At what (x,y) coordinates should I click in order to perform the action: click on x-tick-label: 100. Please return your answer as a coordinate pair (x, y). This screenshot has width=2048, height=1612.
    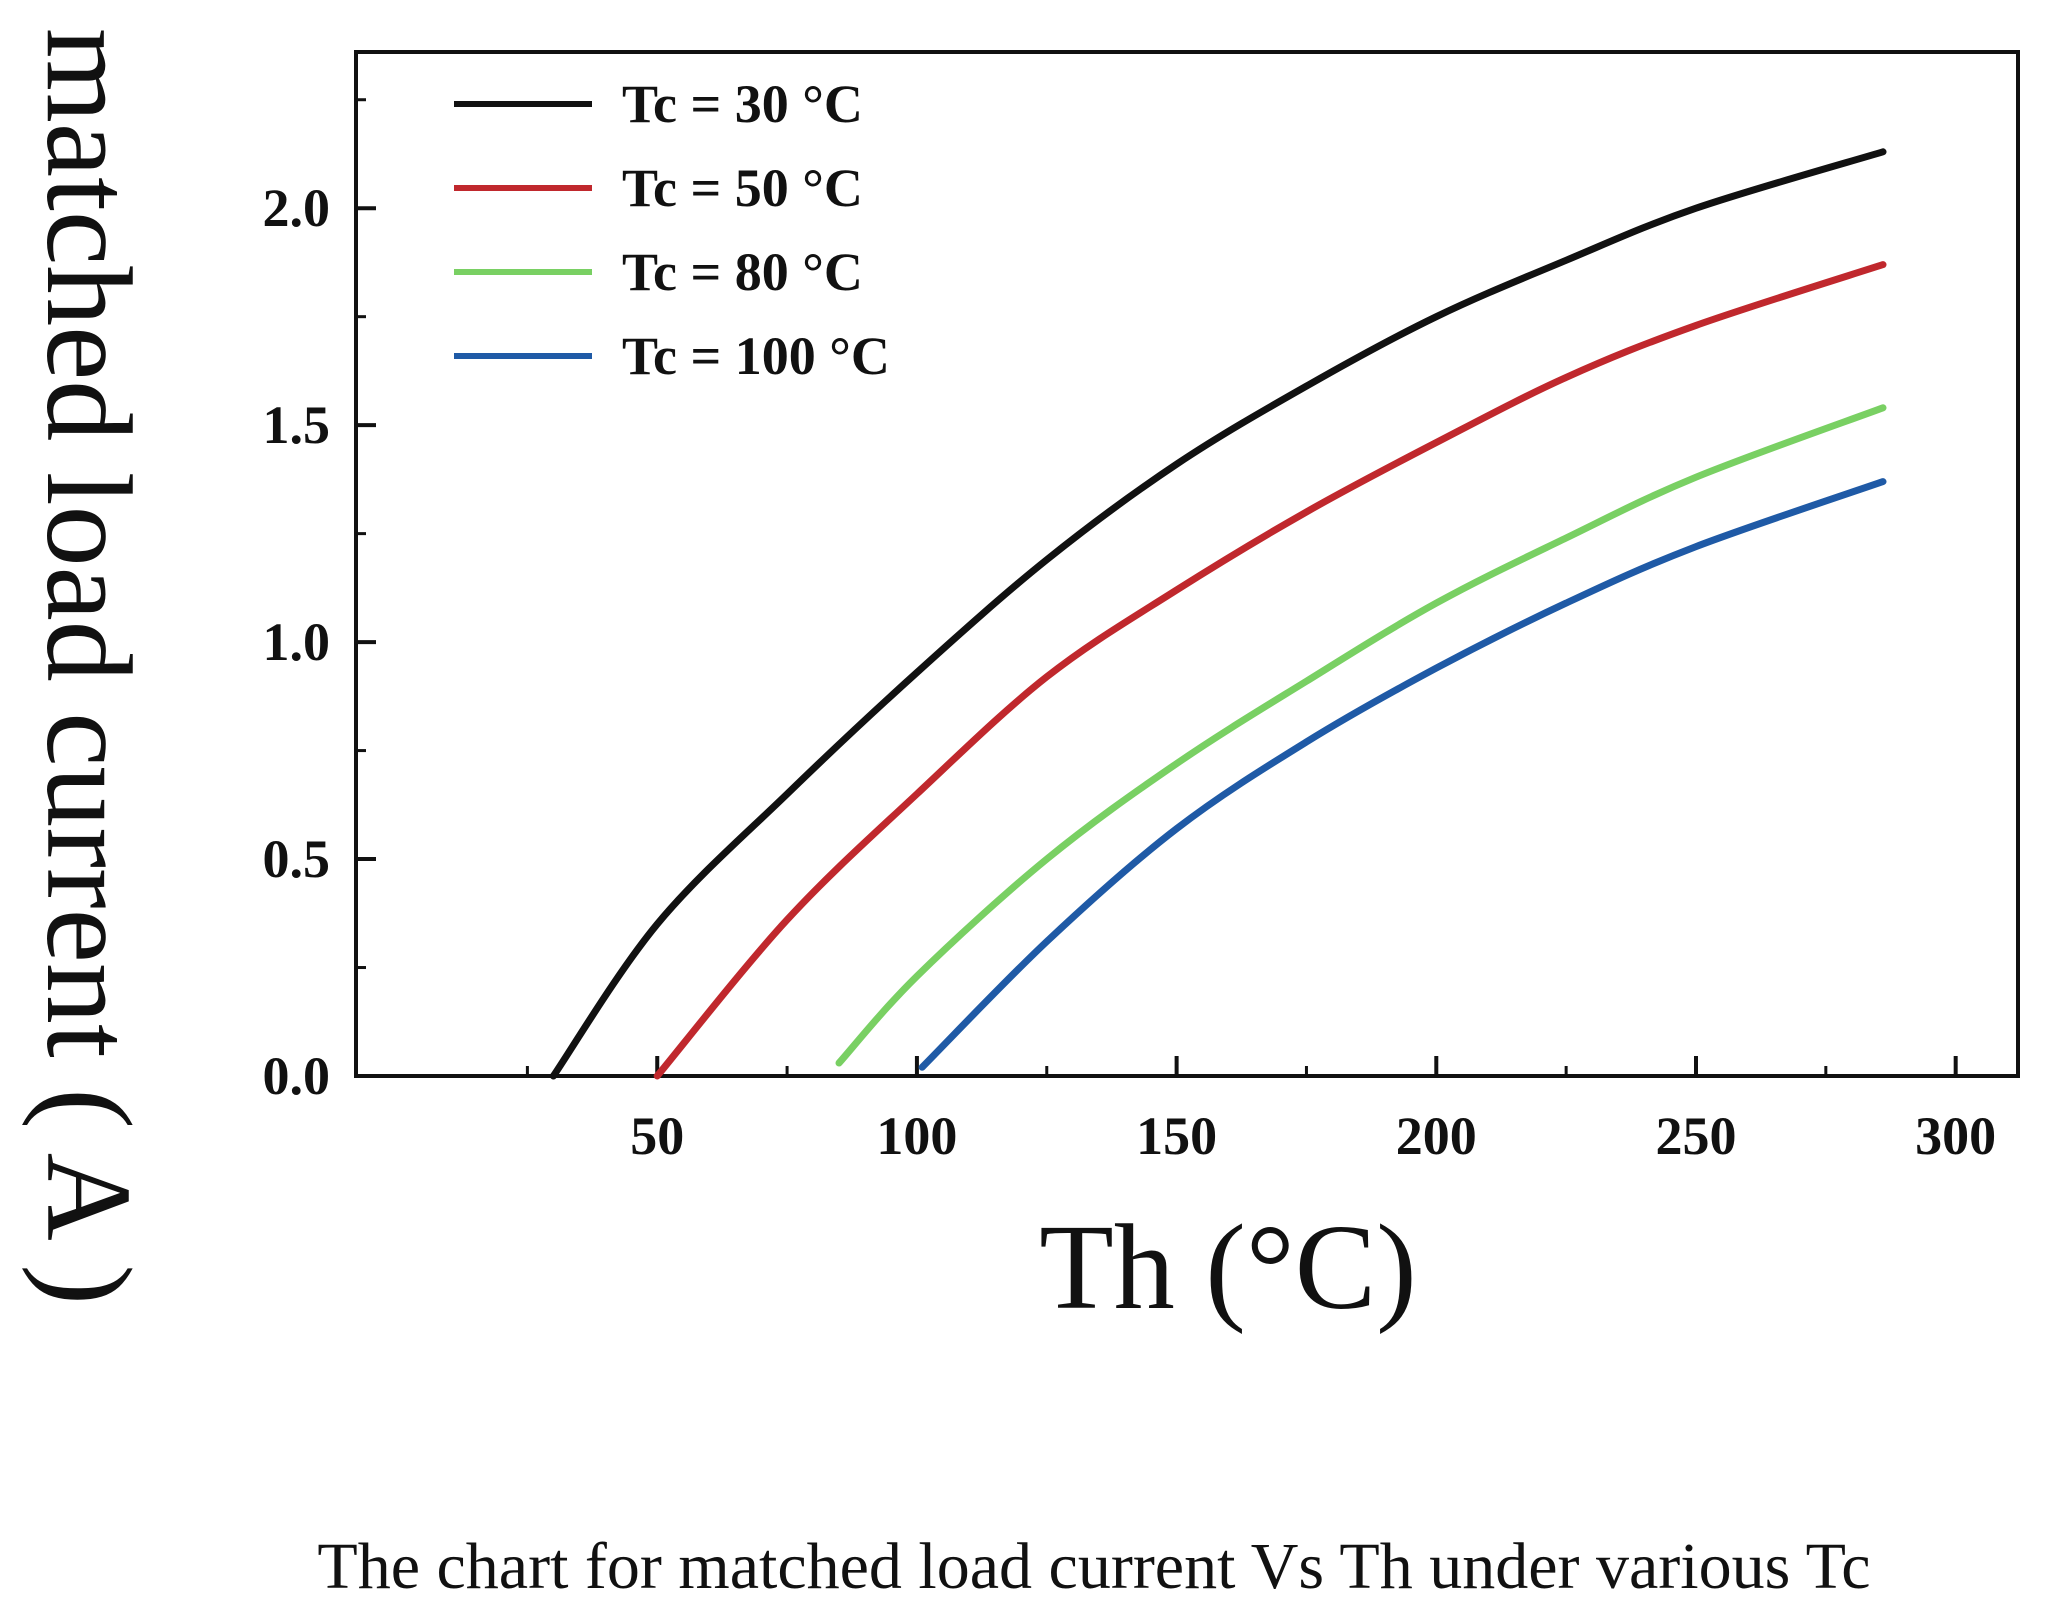
    Looking at the image, I should click on (916, 1136).